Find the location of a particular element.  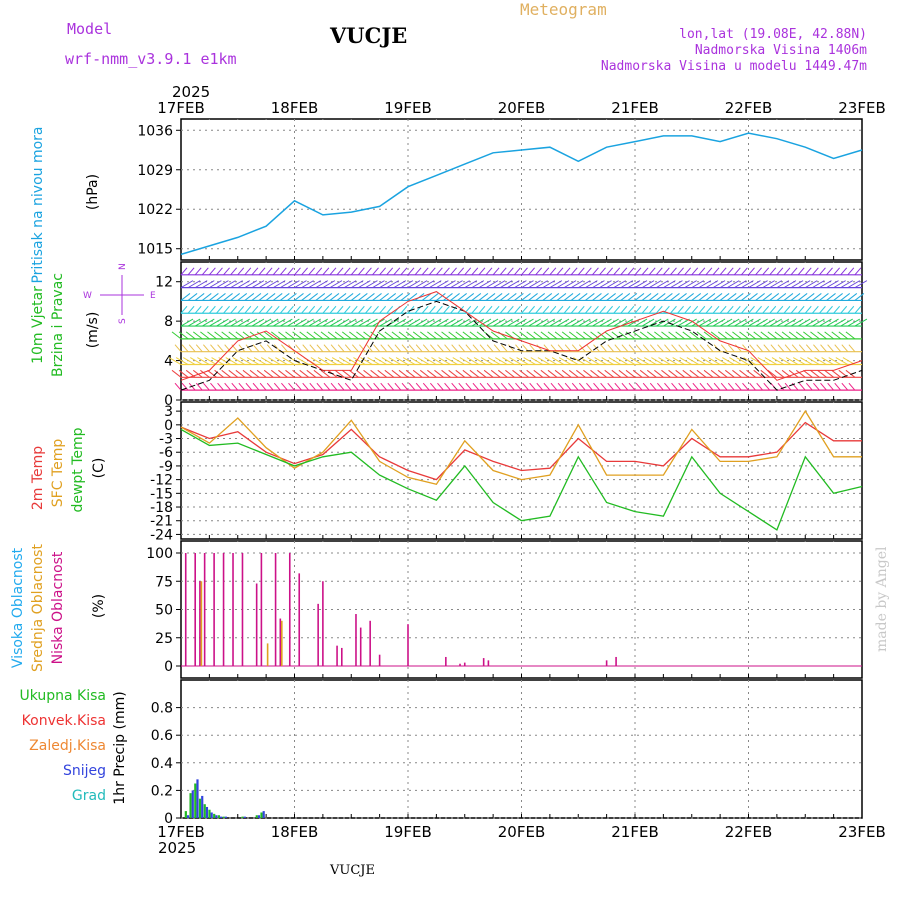

date-label-top: 18FEB is located at coordinates (294, 108).